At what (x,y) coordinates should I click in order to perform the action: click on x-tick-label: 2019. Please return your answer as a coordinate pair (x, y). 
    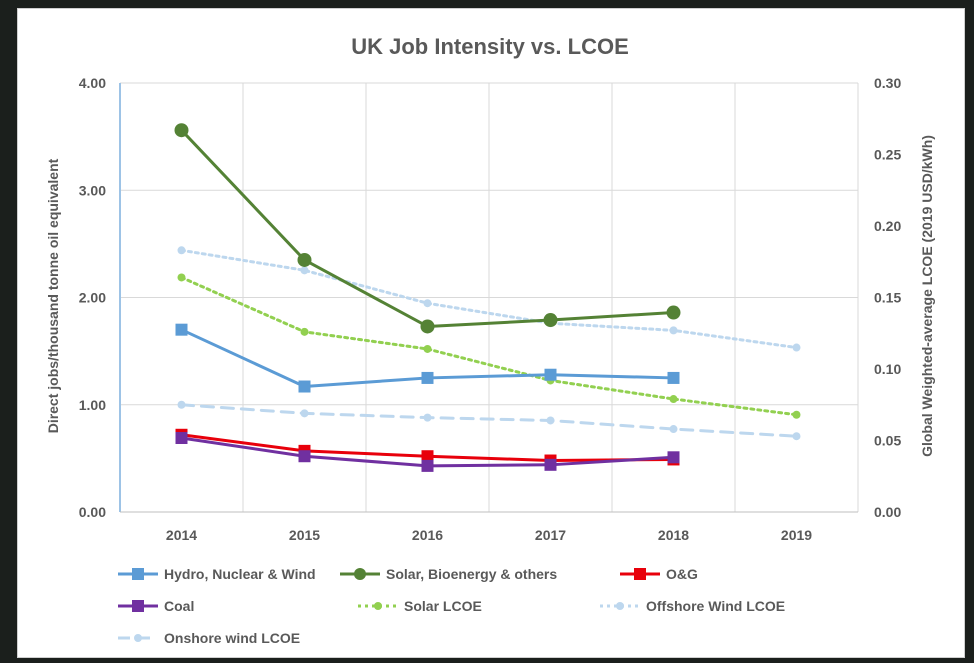
    Looking at the image, I should click on (796, 535).